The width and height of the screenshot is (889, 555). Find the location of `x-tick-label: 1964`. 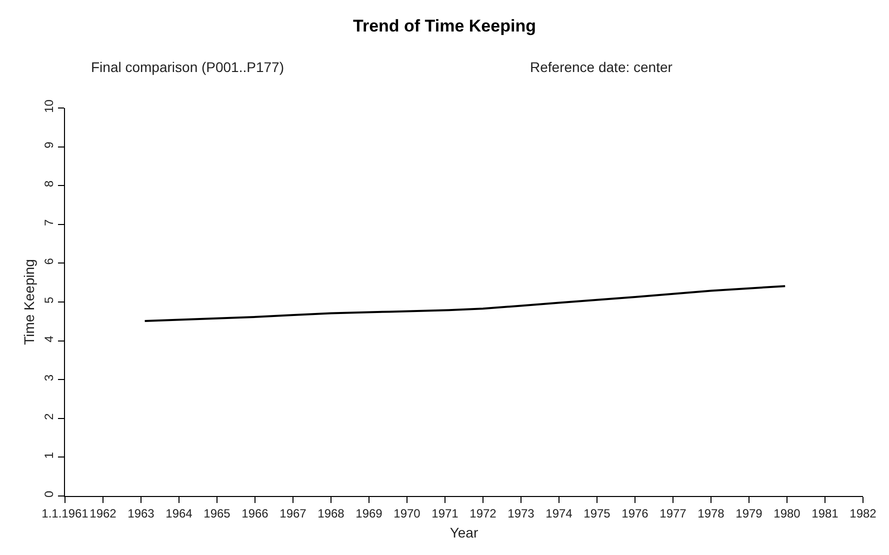

x-tick-label: 1964 is located at coordinates (179, 513).